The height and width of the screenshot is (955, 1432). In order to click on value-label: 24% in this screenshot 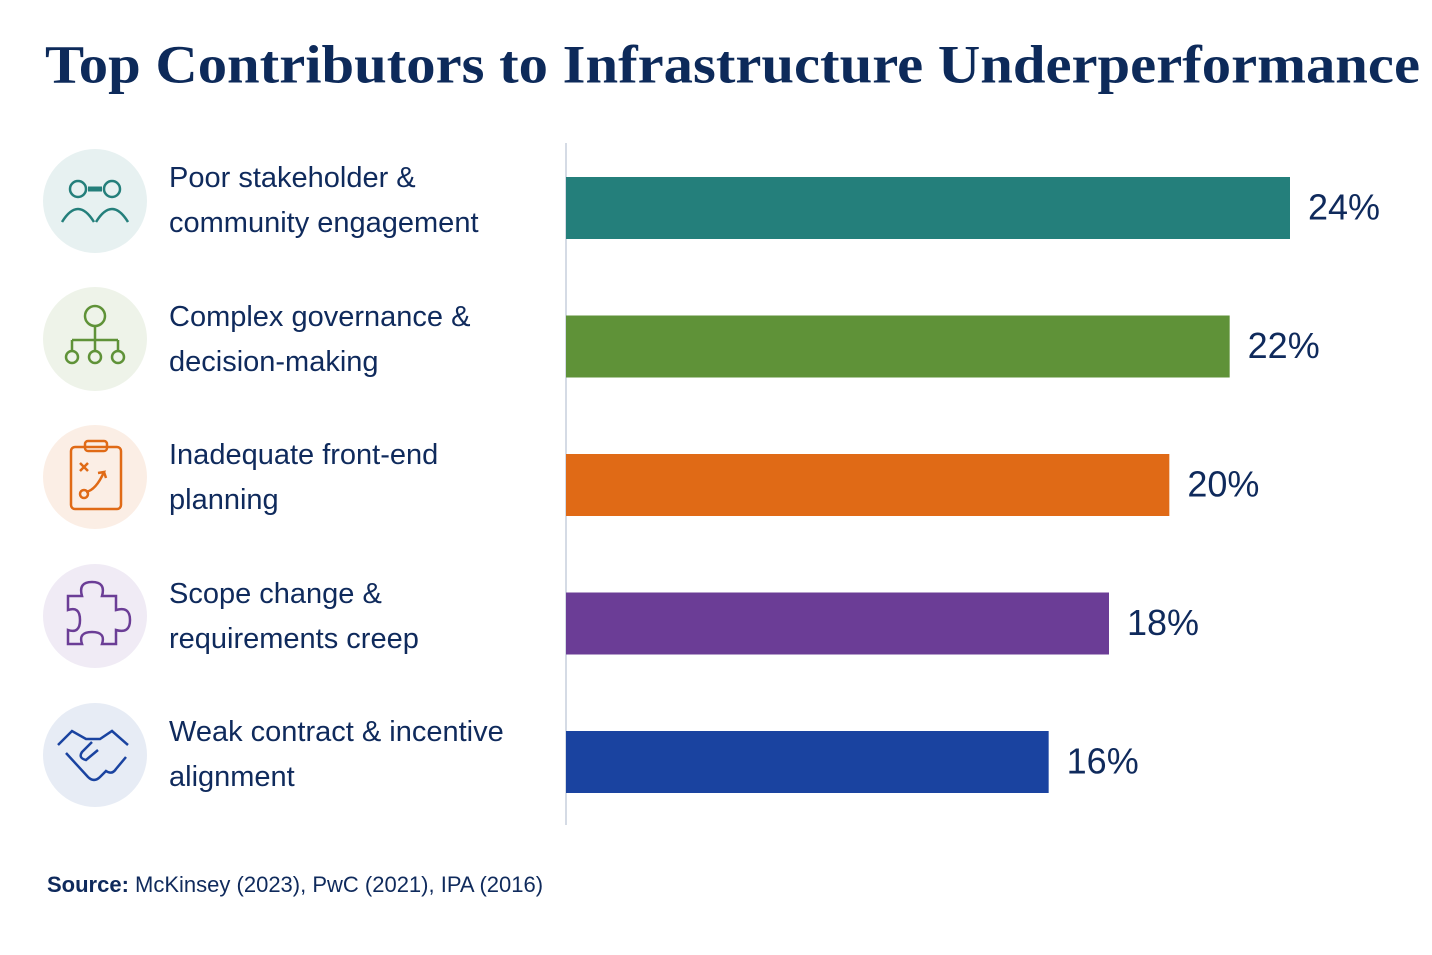, I will do `click(1344, 207)`.